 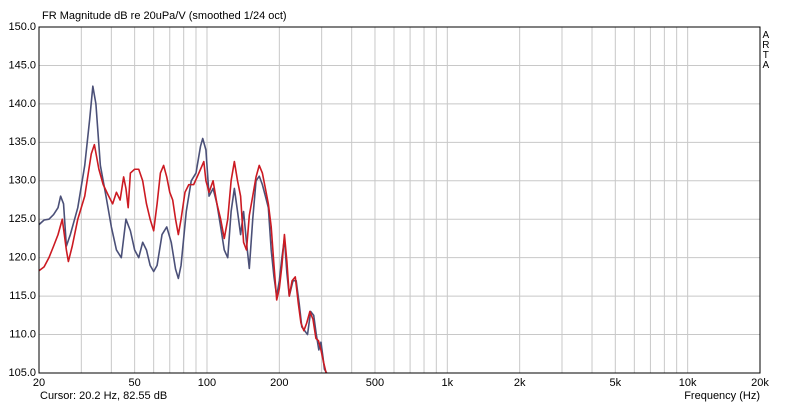 What do you see at coordinates (22, 334) in the screenshot?
I see `y-tick-label: 110.0` at bounding box center [22, 334].